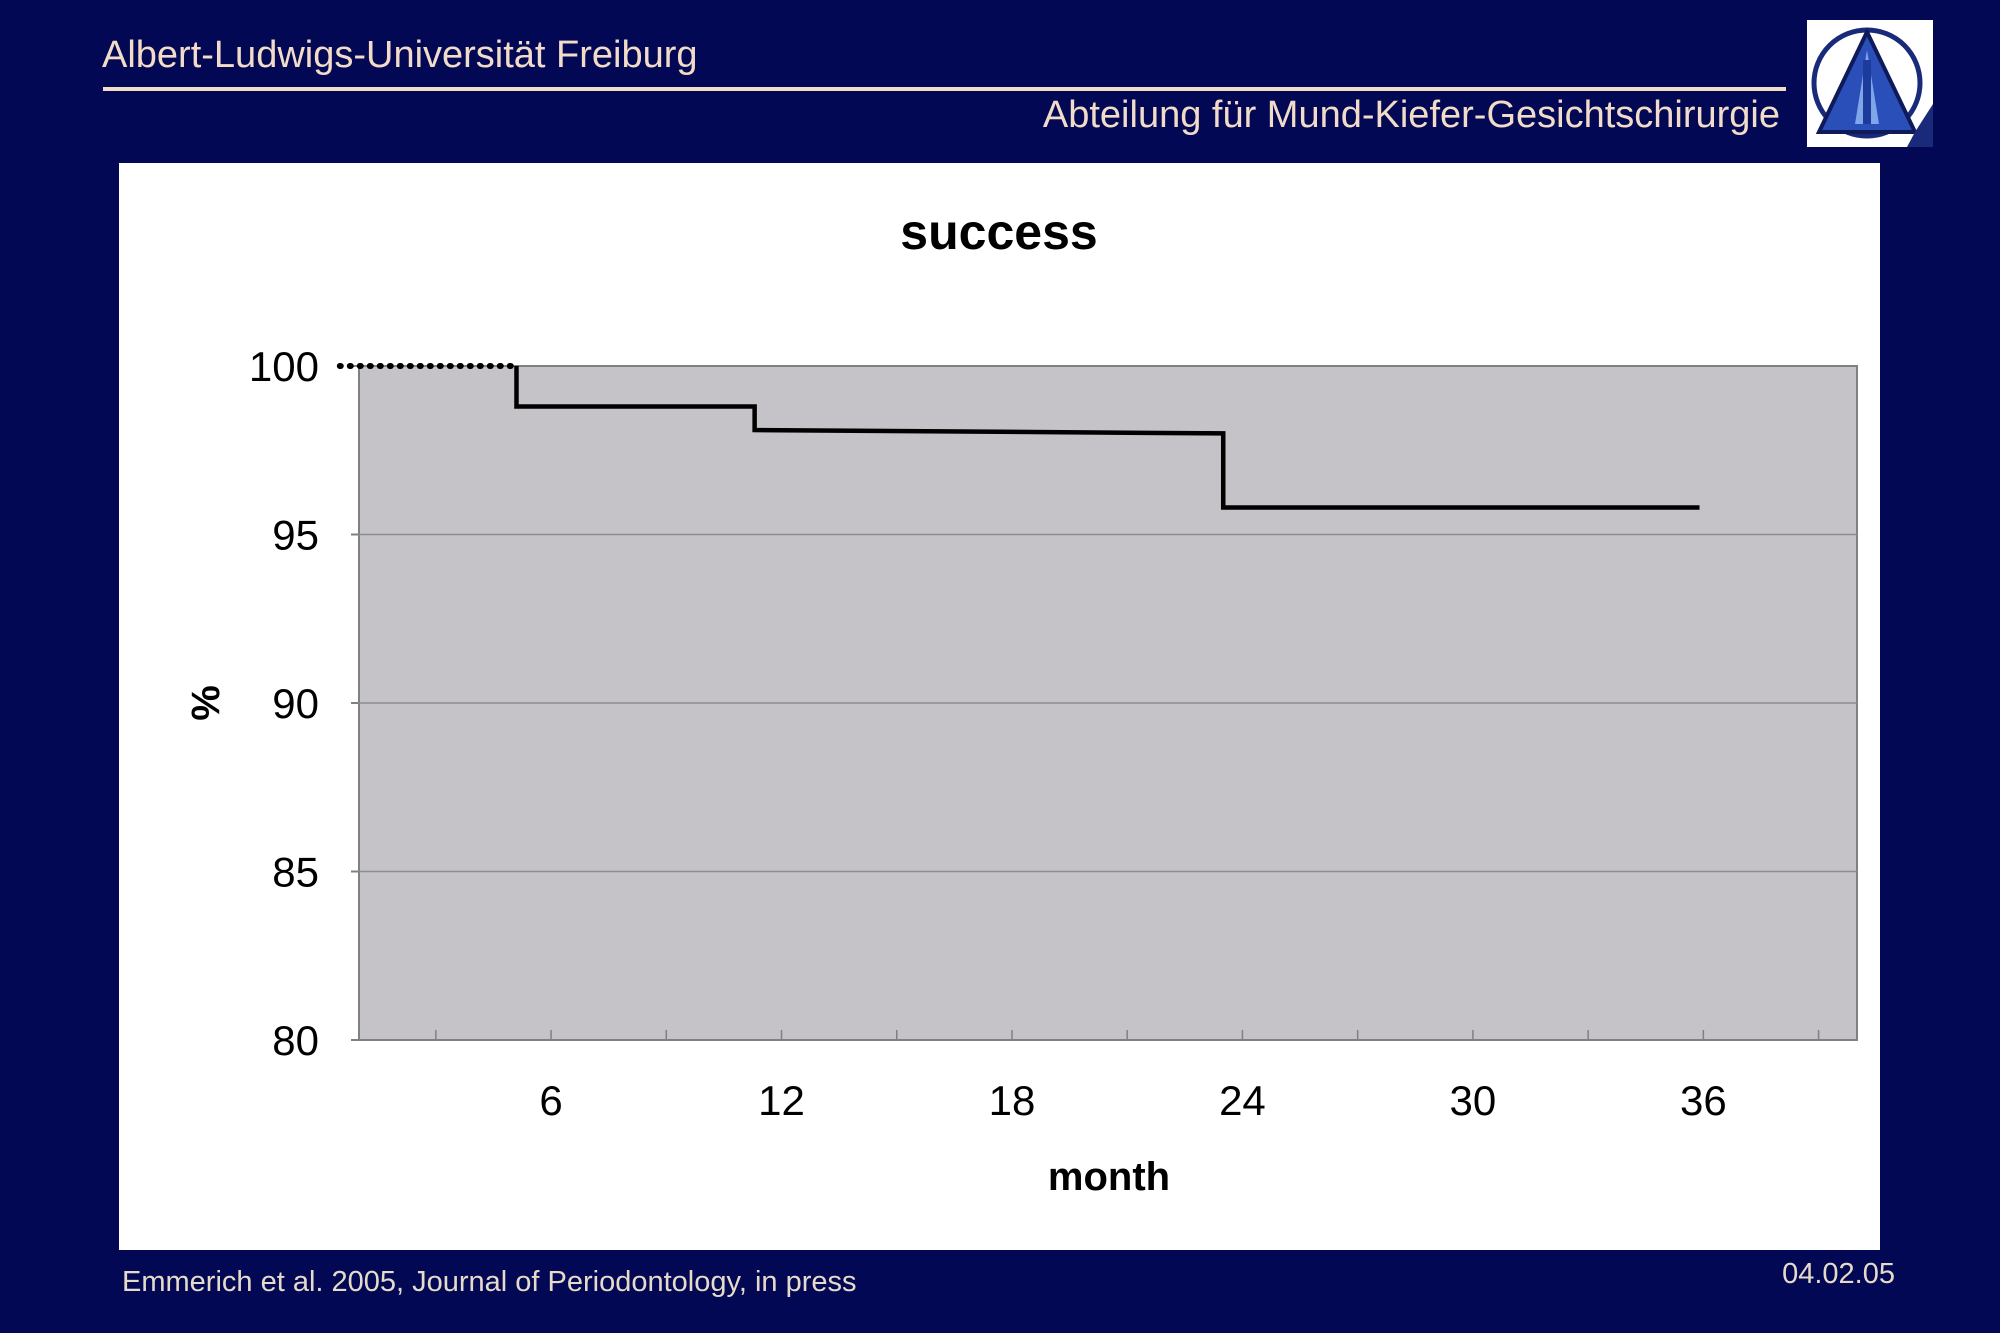 The width and height of the screenshot is (2000, 1333). I want to click on x-tick-label: 24, so click(1242, 1100).